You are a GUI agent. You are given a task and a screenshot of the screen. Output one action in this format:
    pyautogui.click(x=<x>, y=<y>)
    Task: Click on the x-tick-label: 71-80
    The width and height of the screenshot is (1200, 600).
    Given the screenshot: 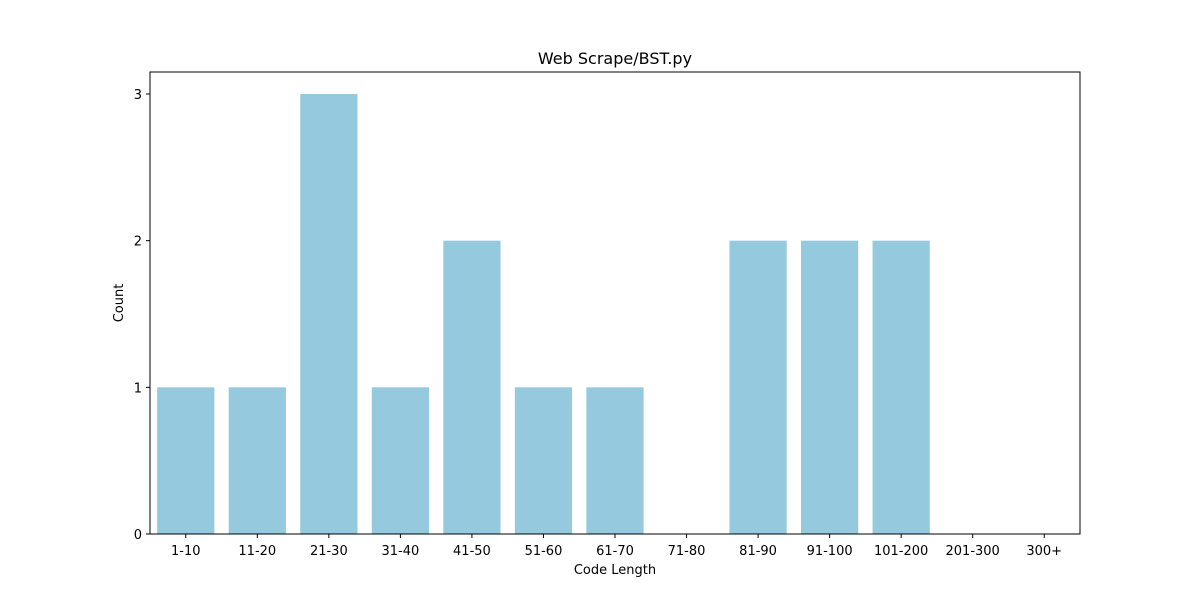 What is the action you would take?
    pyautogui.click(x=687, y=551)
    